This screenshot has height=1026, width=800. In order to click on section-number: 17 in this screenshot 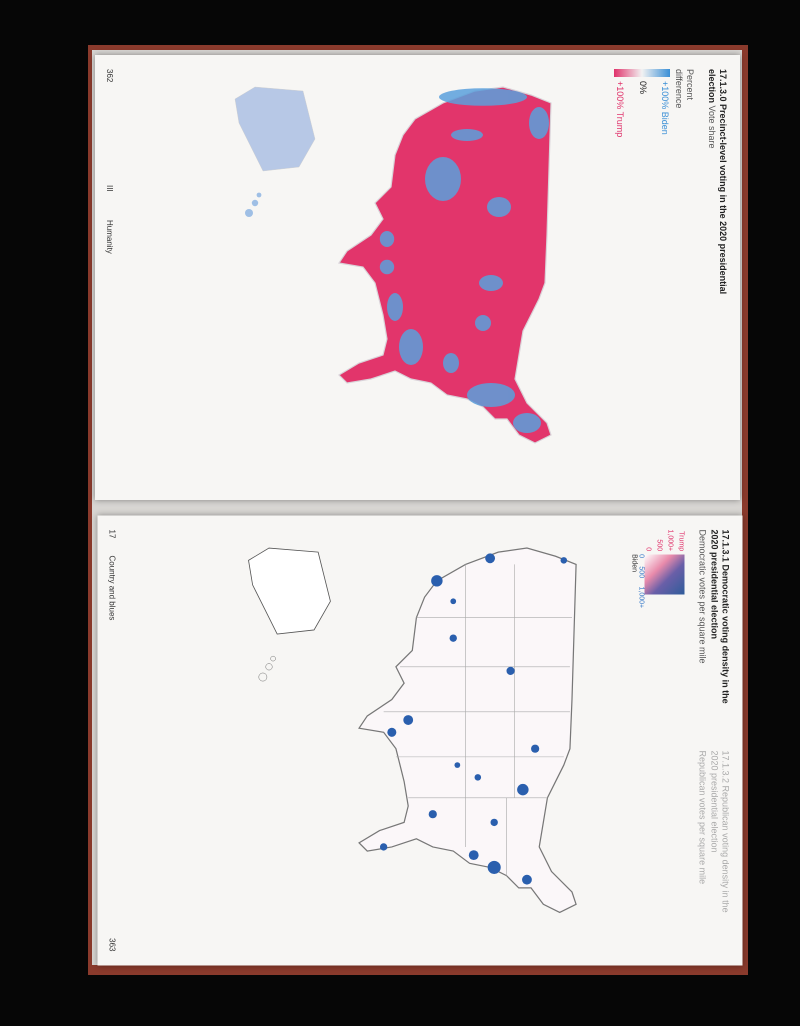, I will do `click(112, 534)`.